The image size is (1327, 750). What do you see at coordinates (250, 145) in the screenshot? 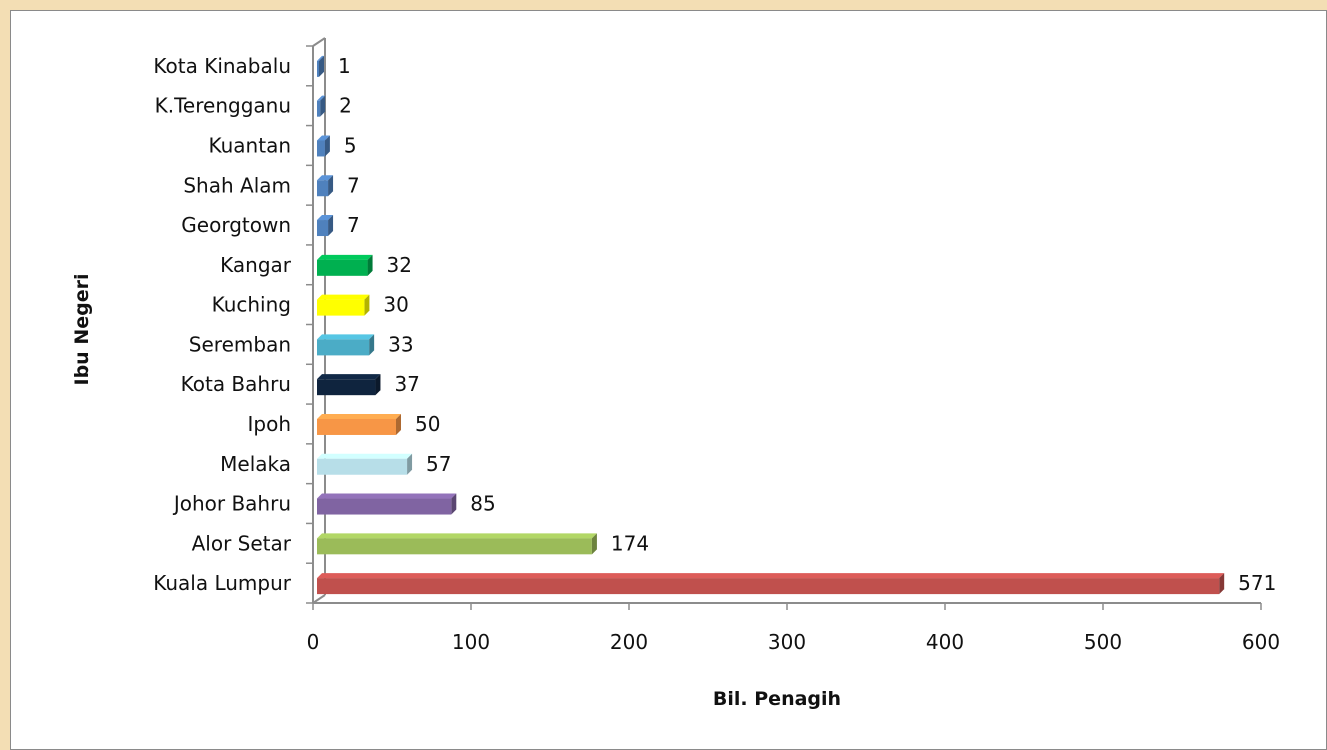
I see `category-label: Kuantan` at bounding box center [250, 145].